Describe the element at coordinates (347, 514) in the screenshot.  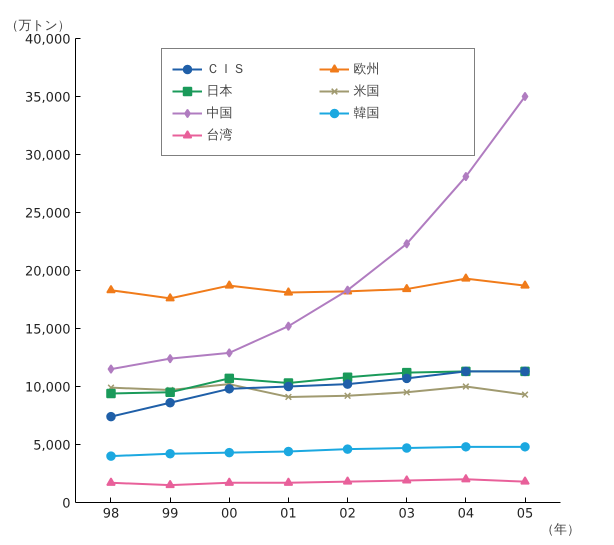
I see `x-tick-label: 02` at that location.